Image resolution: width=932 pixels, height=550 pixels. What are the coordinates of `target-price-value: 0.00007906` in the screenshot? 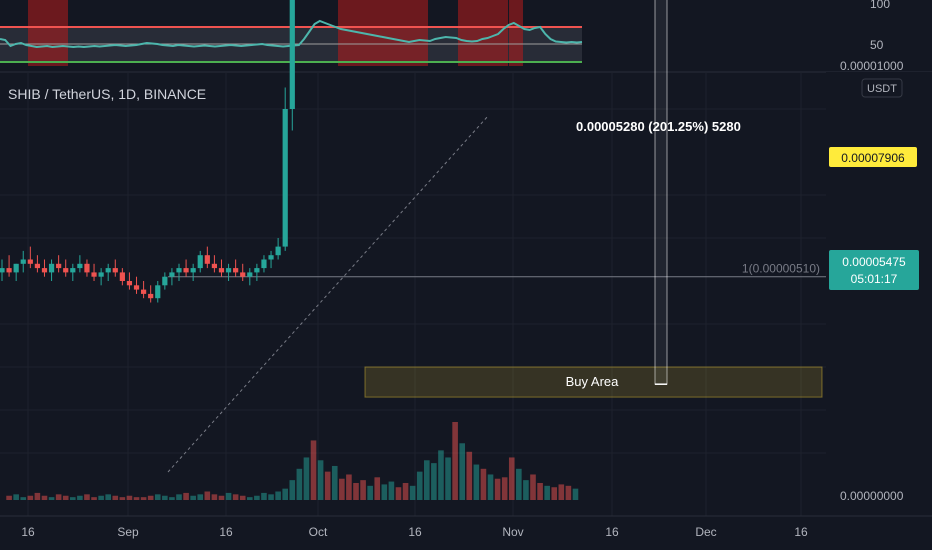 It's located at (873, 158).